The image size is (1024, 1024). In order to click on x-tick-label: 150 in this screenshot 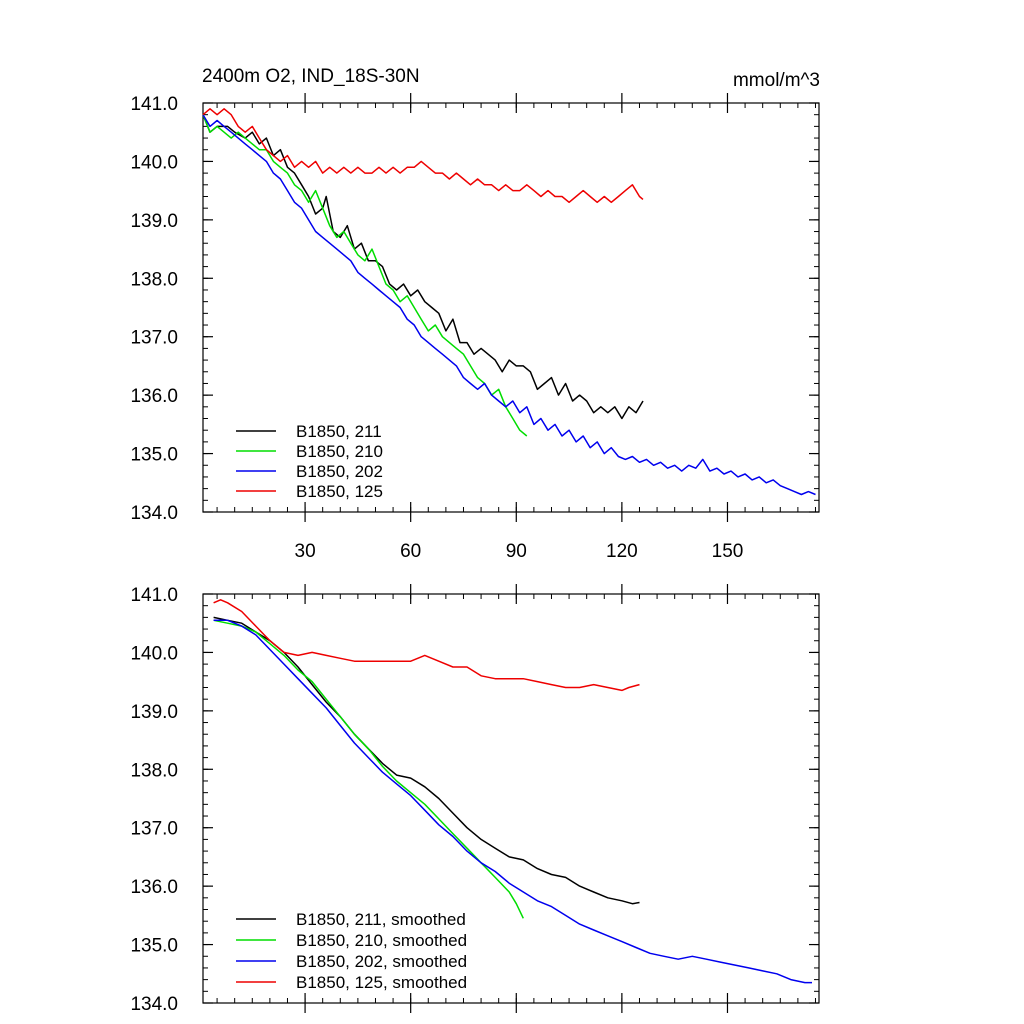, I will do `click(728, 551)`.